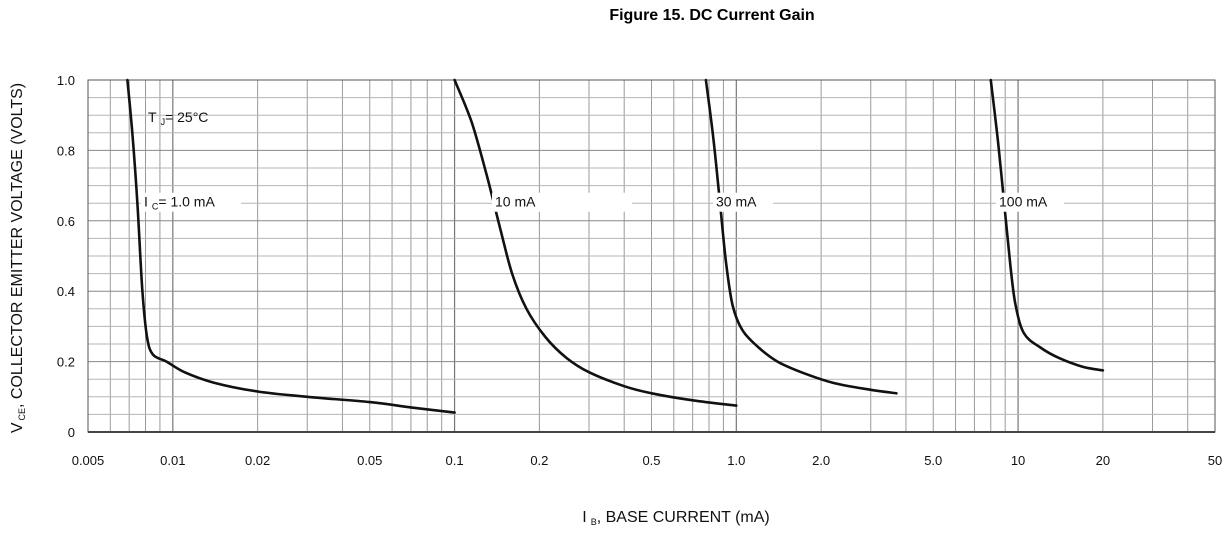 This screenshot has height=533, width=1232. What do you see at coordinates (152, 117) in the screenshot?
I see `temp-anno-main: T` at bounding box center [152, 117].